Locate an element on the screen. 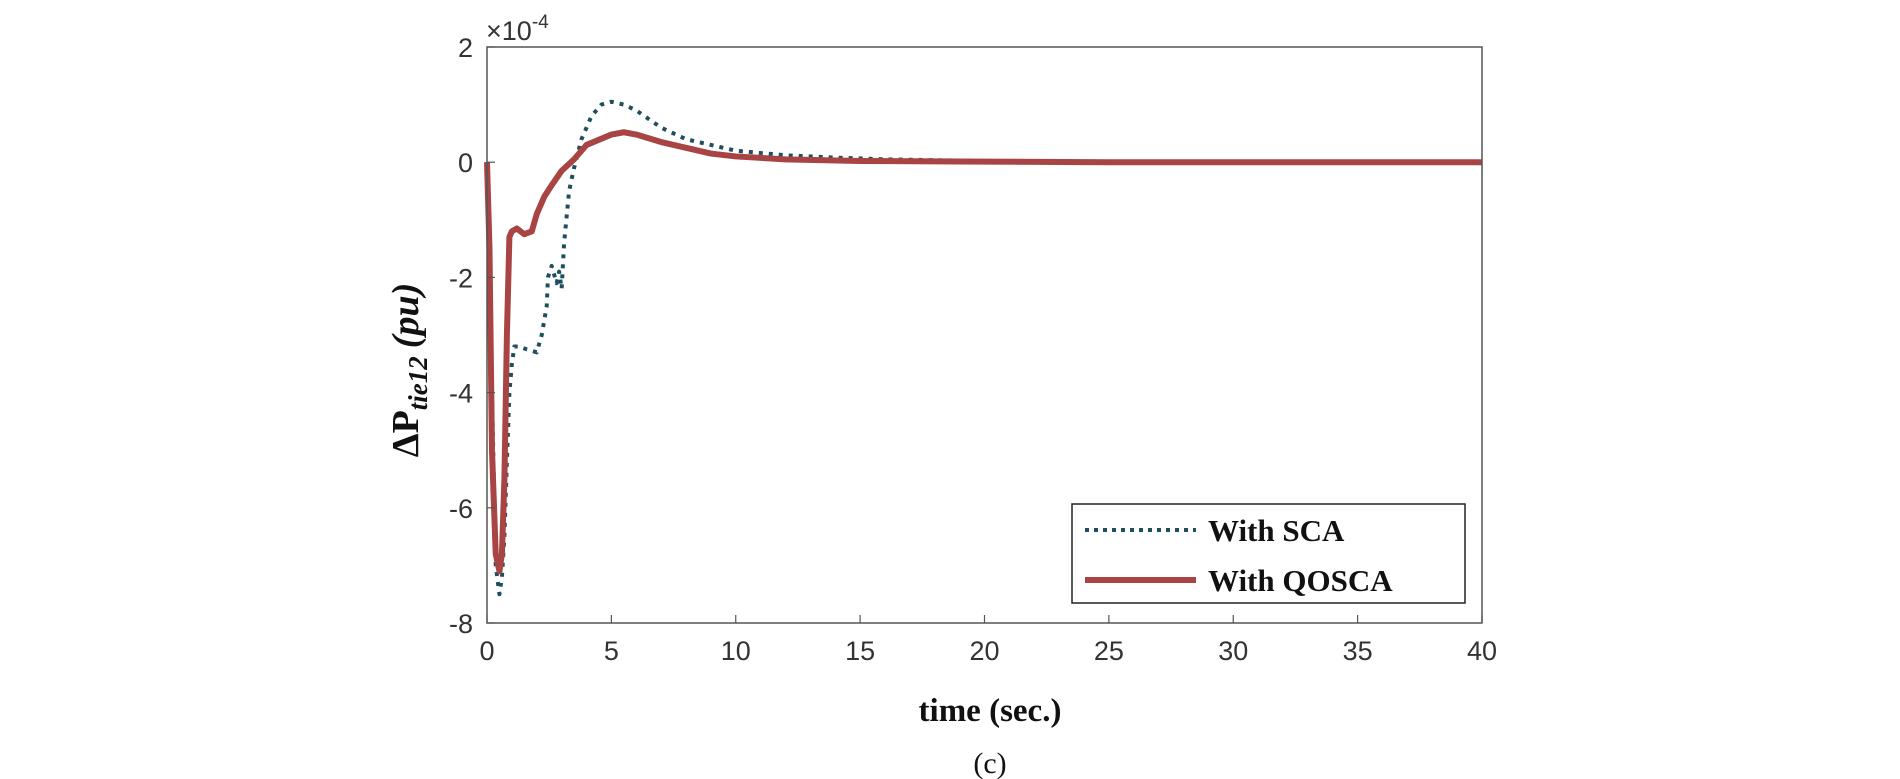 The image size is (1900, 779). y-axis-title: ΔPtie12(pu) is located at coordinates (409, 370).